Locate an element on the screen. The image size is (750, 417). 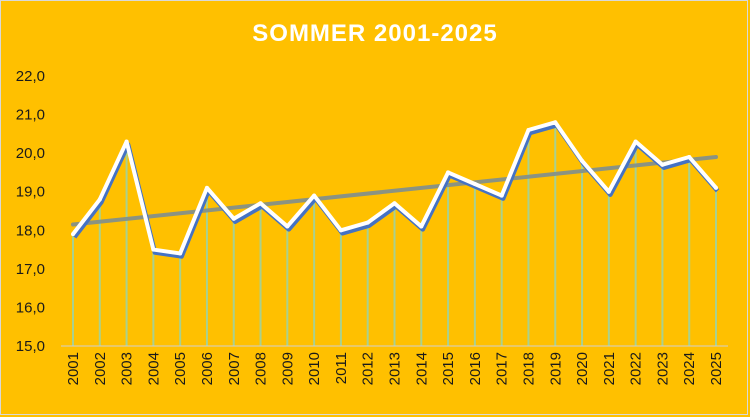
data-point-2022 is located at coordinates (635, 141).